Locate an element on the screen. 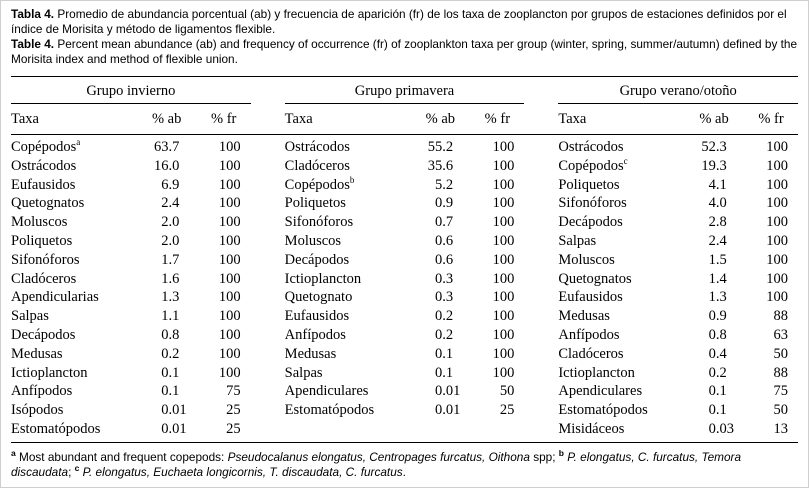 The width and height of the screenshot is (809, 488). taxa-cell: Quetognato is located at coordinates (318, 297).